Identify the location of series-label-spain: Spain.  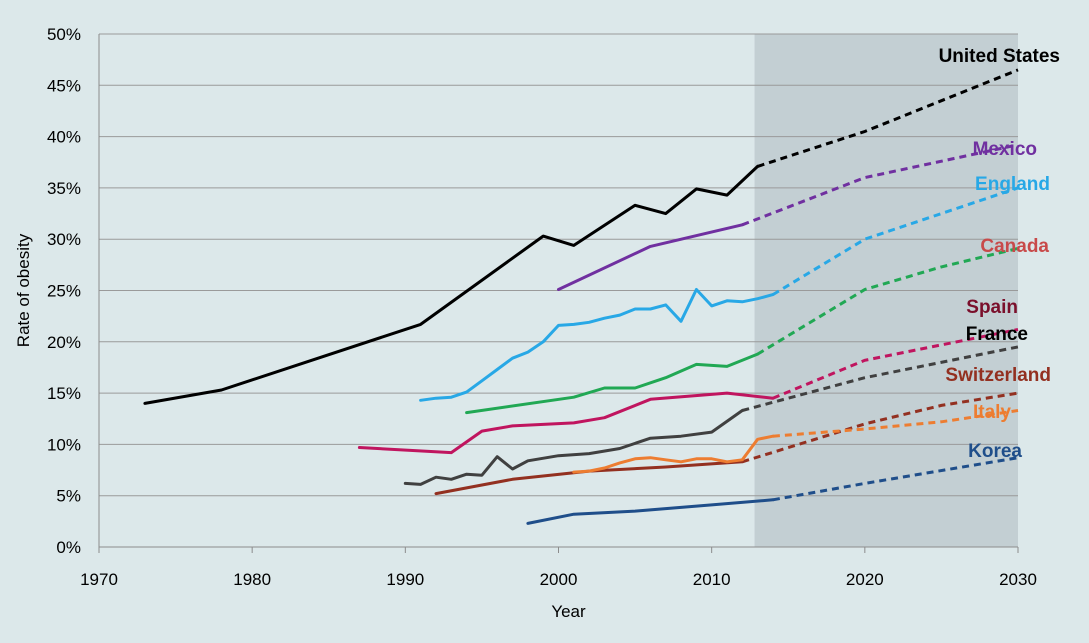
(992, 307).